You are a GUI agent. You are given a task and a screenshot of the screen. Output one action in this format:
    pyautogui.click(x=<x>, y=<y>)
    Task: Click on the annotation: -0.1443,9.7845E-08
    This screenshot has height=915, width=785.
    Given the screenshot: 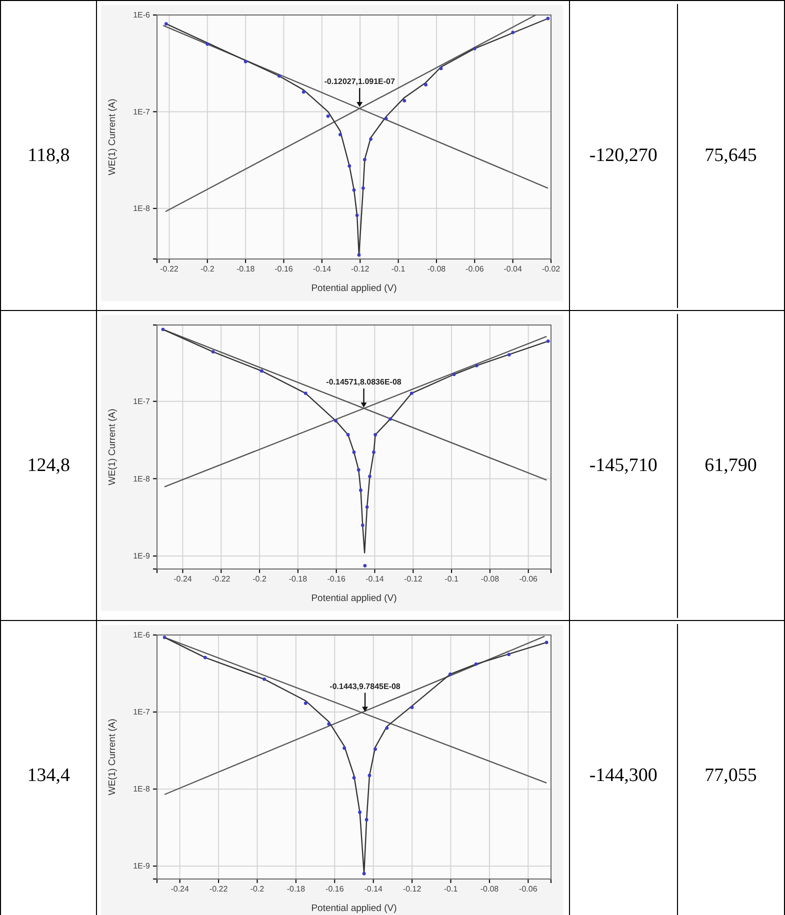 What is the action you would take?
    pyautogui.click(x=366, y=686)
    